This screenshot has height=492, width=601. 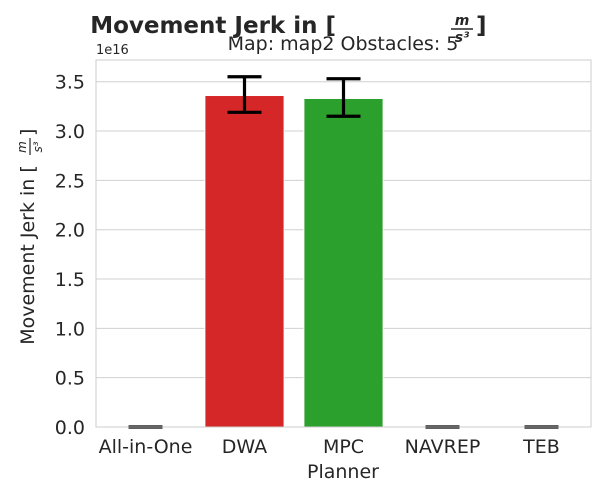 I want to click on y-axis-label-main: Movement Jerk in [, so click(x=28, y=255).